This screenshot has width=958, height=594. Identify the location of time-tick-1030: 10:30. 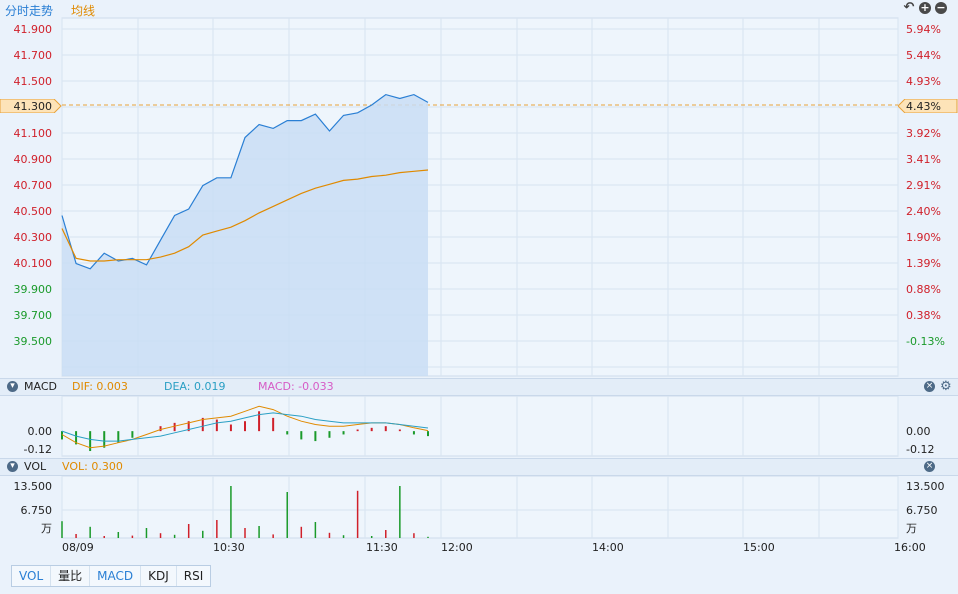
(229, 547).